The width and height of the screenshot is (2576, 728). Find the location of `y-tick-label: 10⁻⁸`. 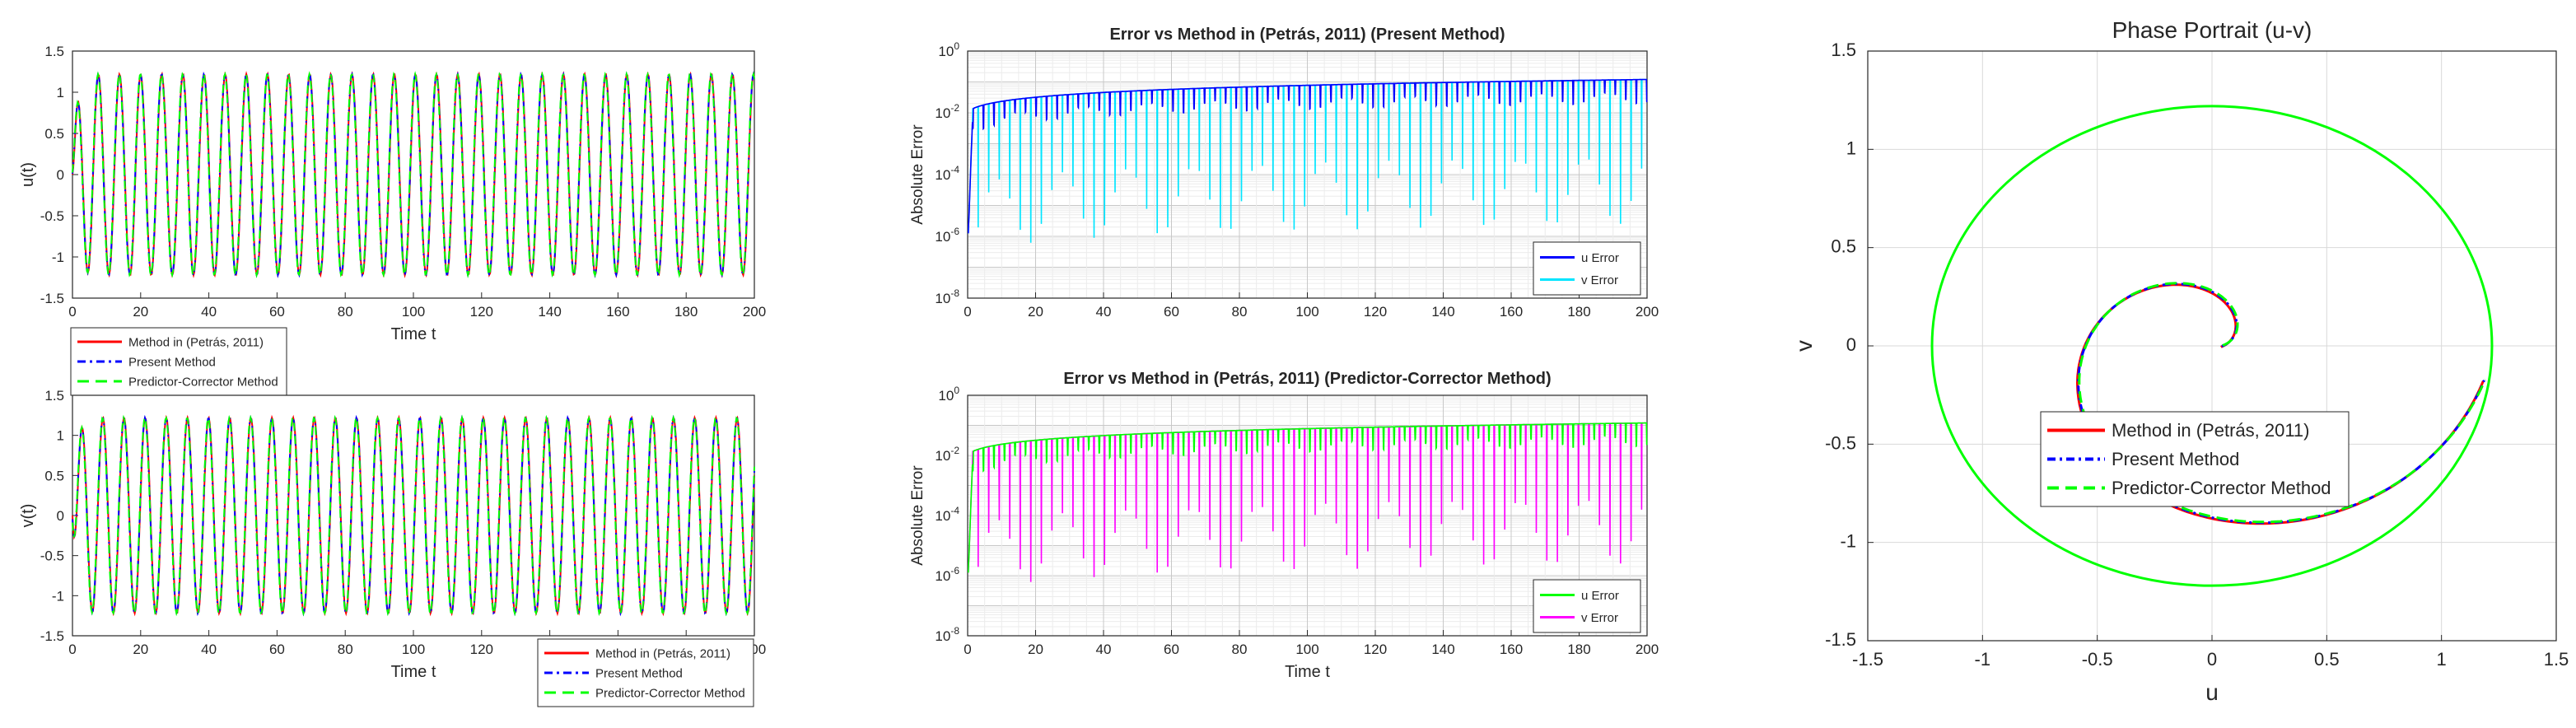

y-tick-label: 10⁻⁸ is located at coordinates (947, 634).